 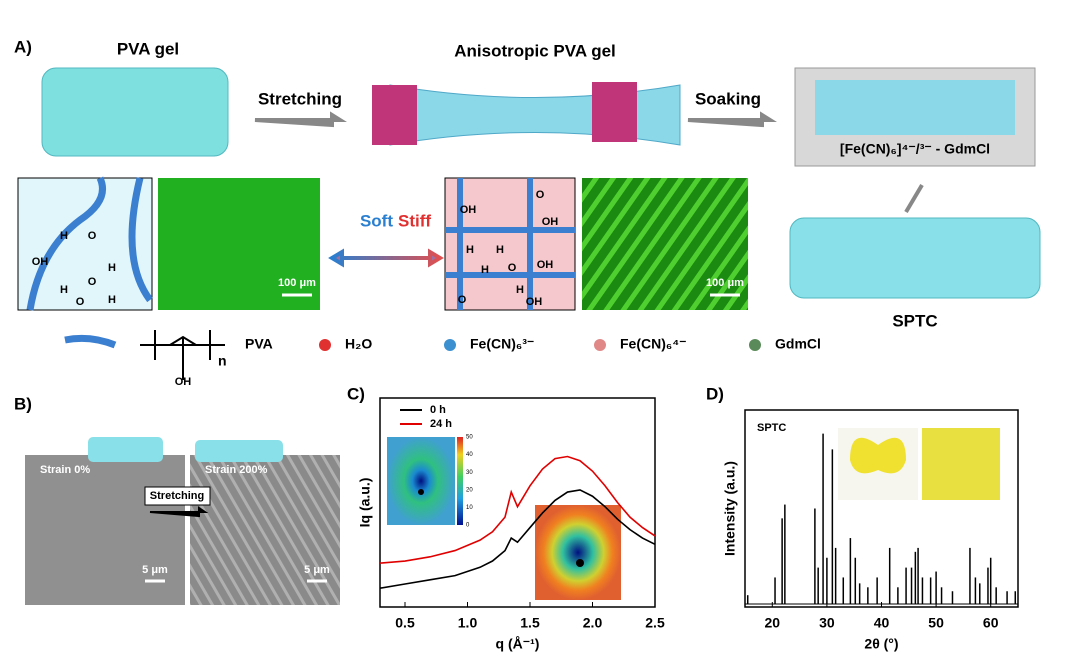 I want to click on legend-label: 24 h, so click(x=441, y=424).